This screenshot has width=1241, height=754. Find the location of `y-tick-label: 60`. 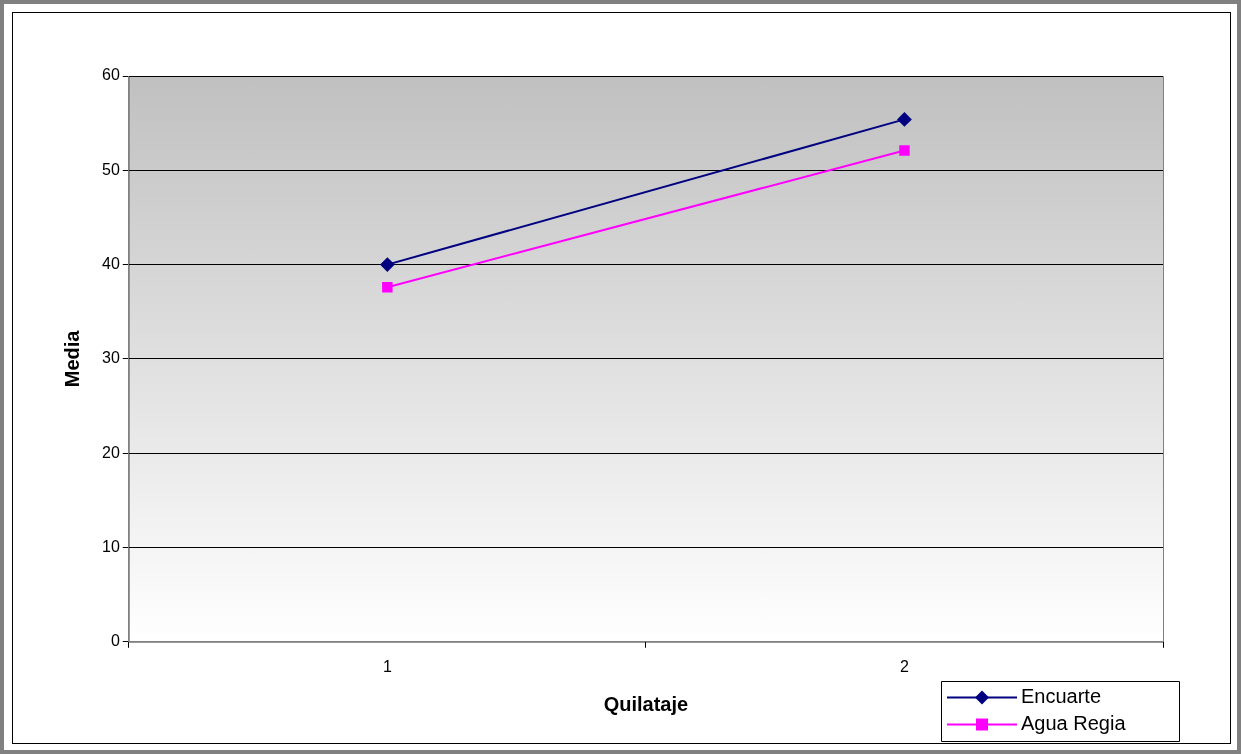

y-tick-label: 60 is located at coordinates (111, 75).